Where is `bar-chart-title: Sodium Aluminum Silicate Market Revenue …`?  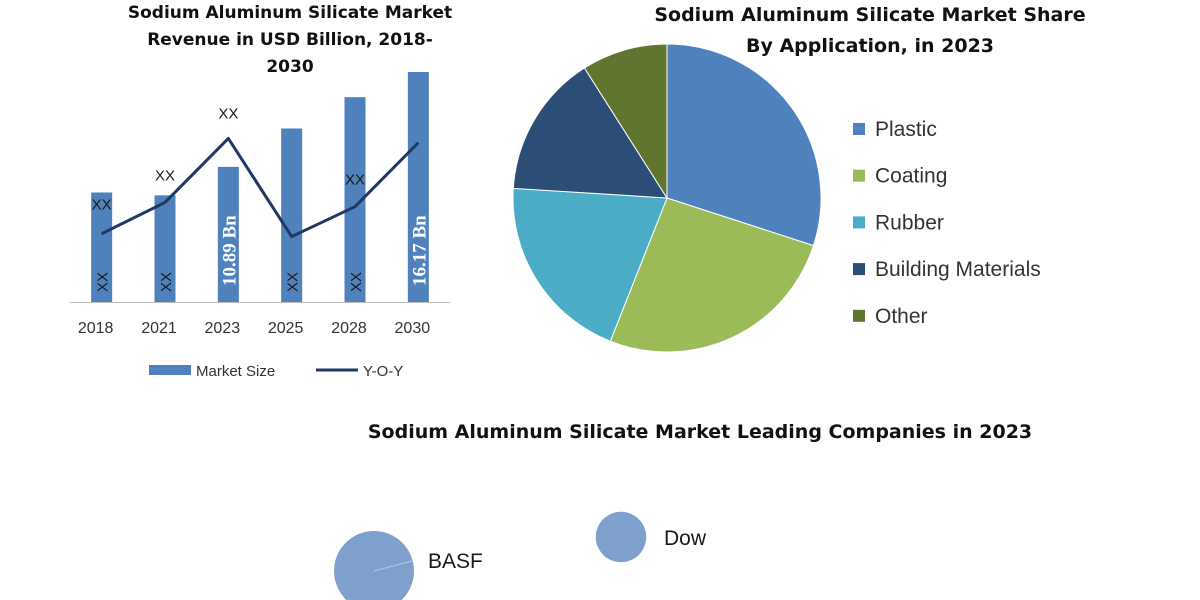
bar-chart-title: Sodium Aluminum Silicate Market Revenue … is located at coordinates (290, 40).